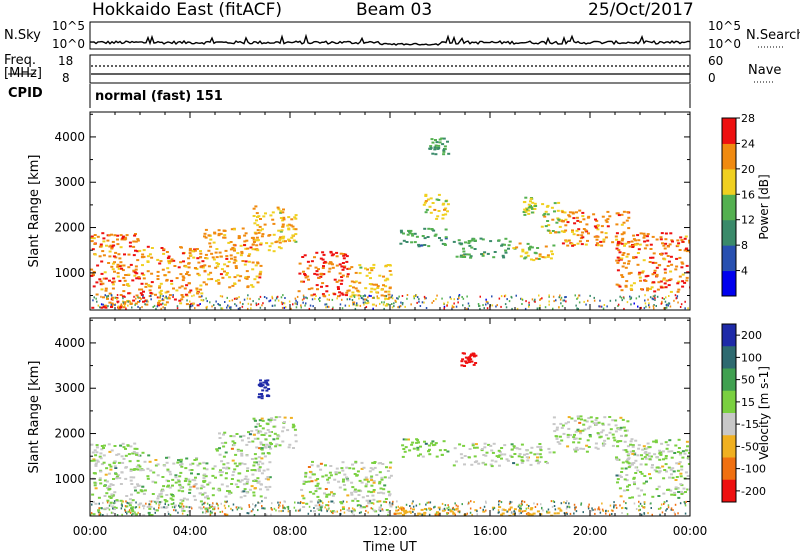 The image size is (800, 554). What do you see at coordinates (390, 35) in the screenshot?
I see `nsky-frame` at bounding box center [390, 35].